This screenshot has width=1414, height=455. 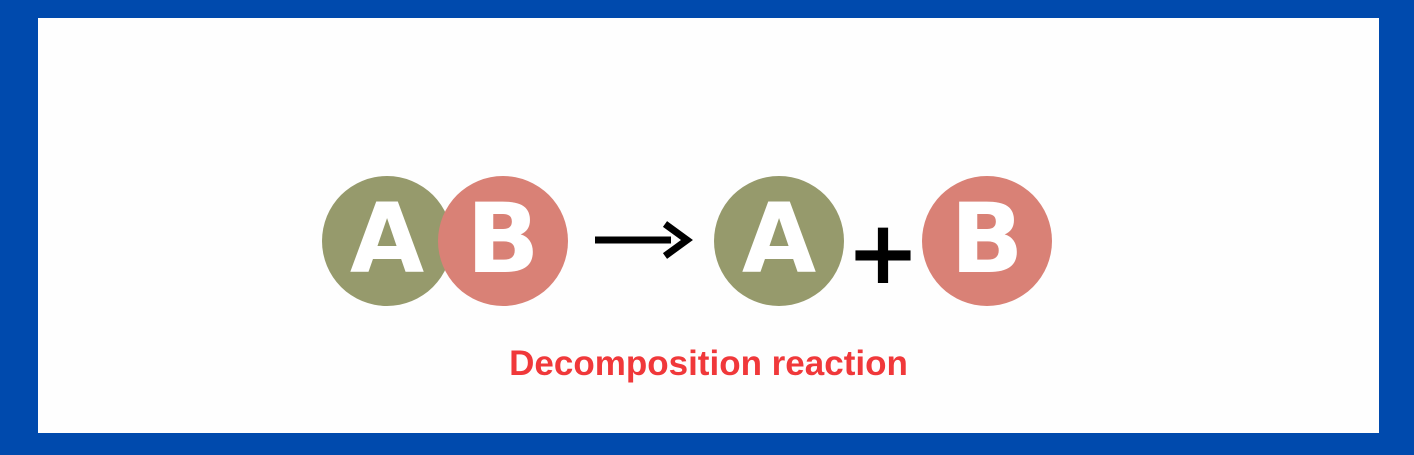 I want to click on product-atom-b-label: B, so click(x=987, y=239).